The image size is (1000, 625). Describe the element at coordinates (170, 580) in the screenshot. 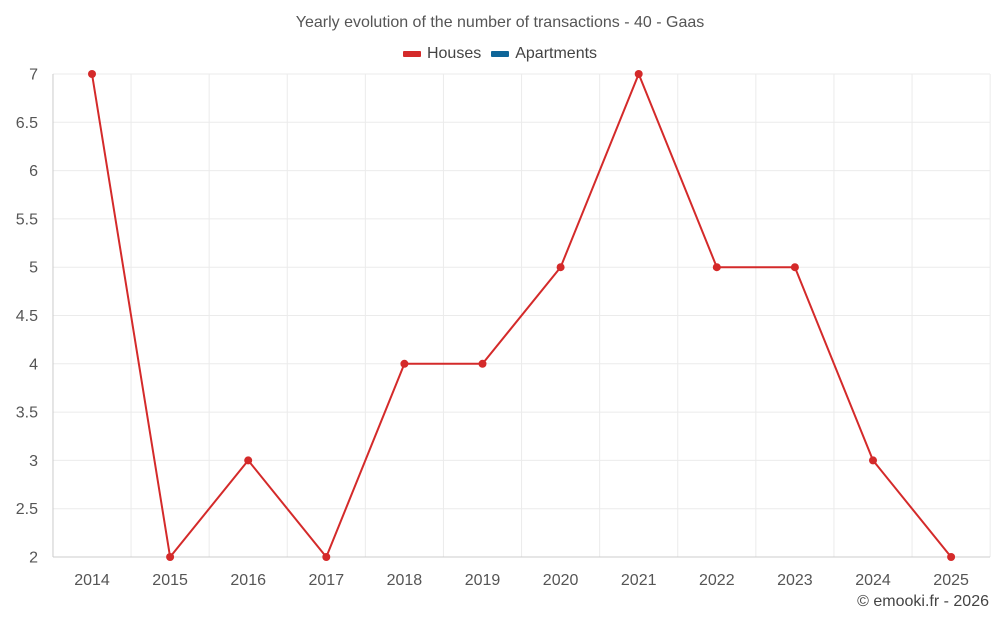

I see `x-tick-label: 2015` at that location.